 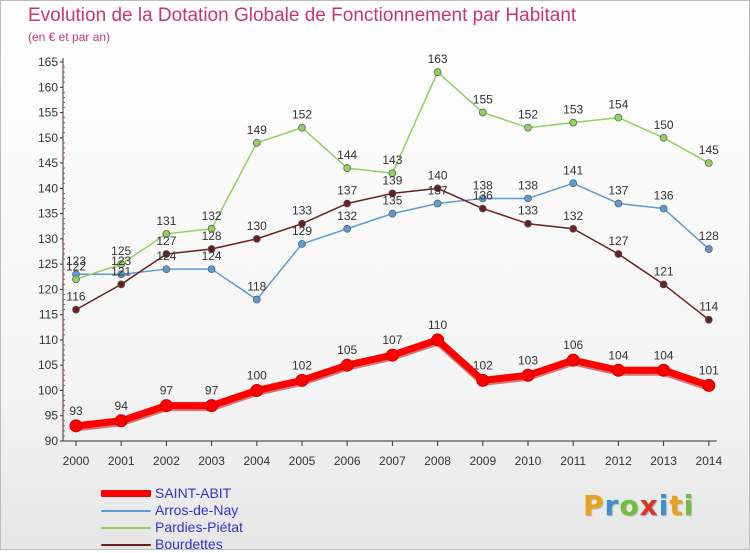 I want to click on data-label: 140, so click(x=438, y=175).